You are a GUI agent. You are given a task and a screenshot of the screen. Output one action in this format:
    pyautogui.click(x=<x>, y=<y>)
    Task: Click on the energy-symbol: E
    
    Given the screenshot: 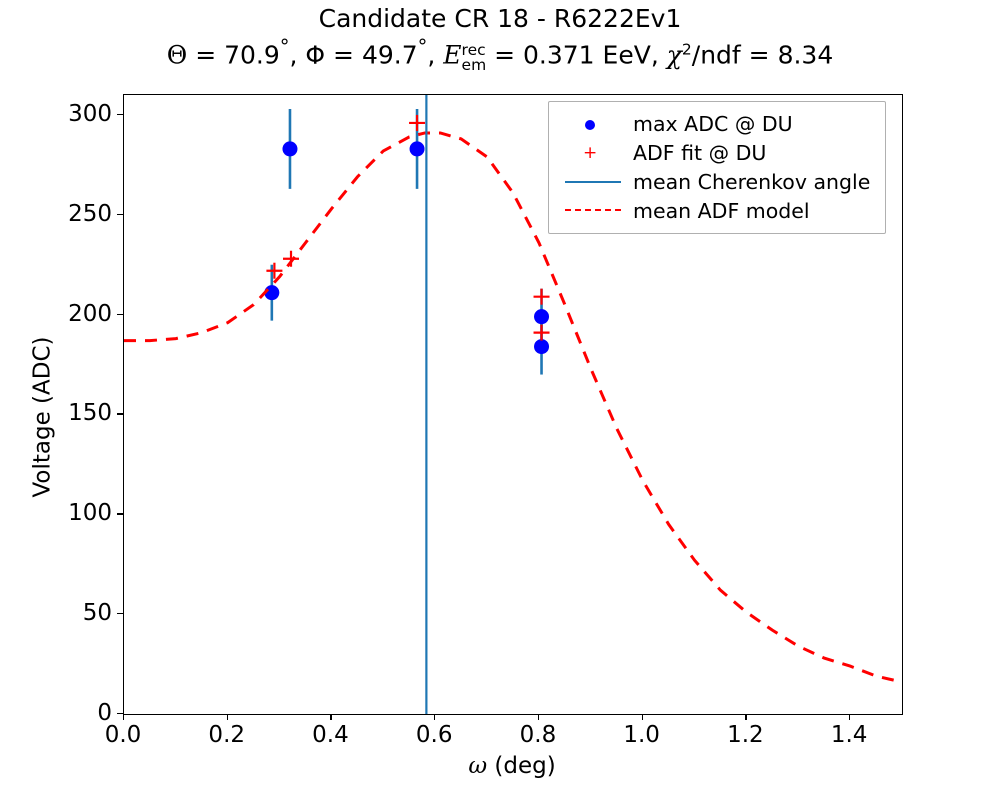 What is the action you would take?
    pyautogui.click(x=452, y=55)
    